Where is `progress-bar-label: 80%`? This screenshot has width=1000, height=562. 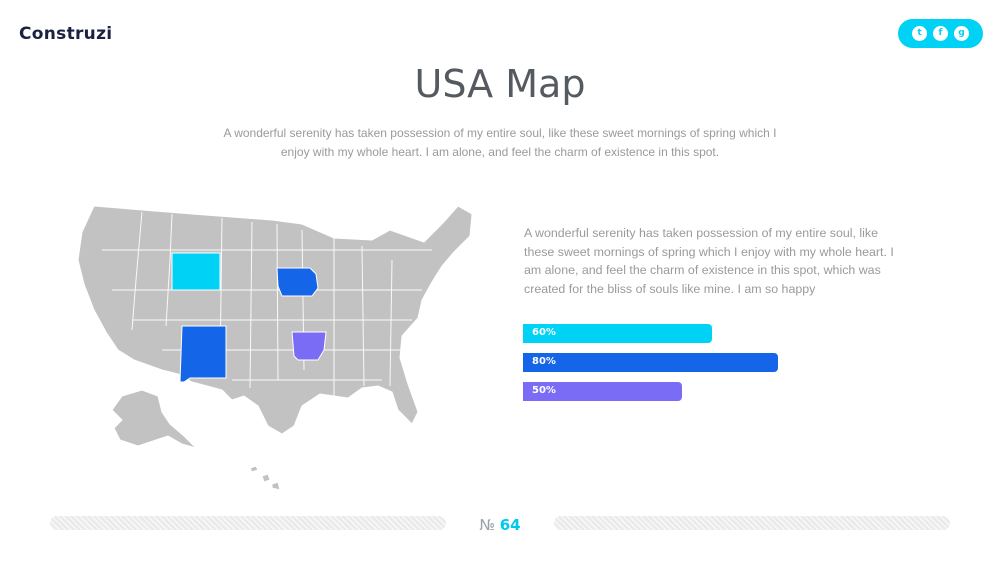
progress-bar-label: 80% is located at coordinates (544, 361).